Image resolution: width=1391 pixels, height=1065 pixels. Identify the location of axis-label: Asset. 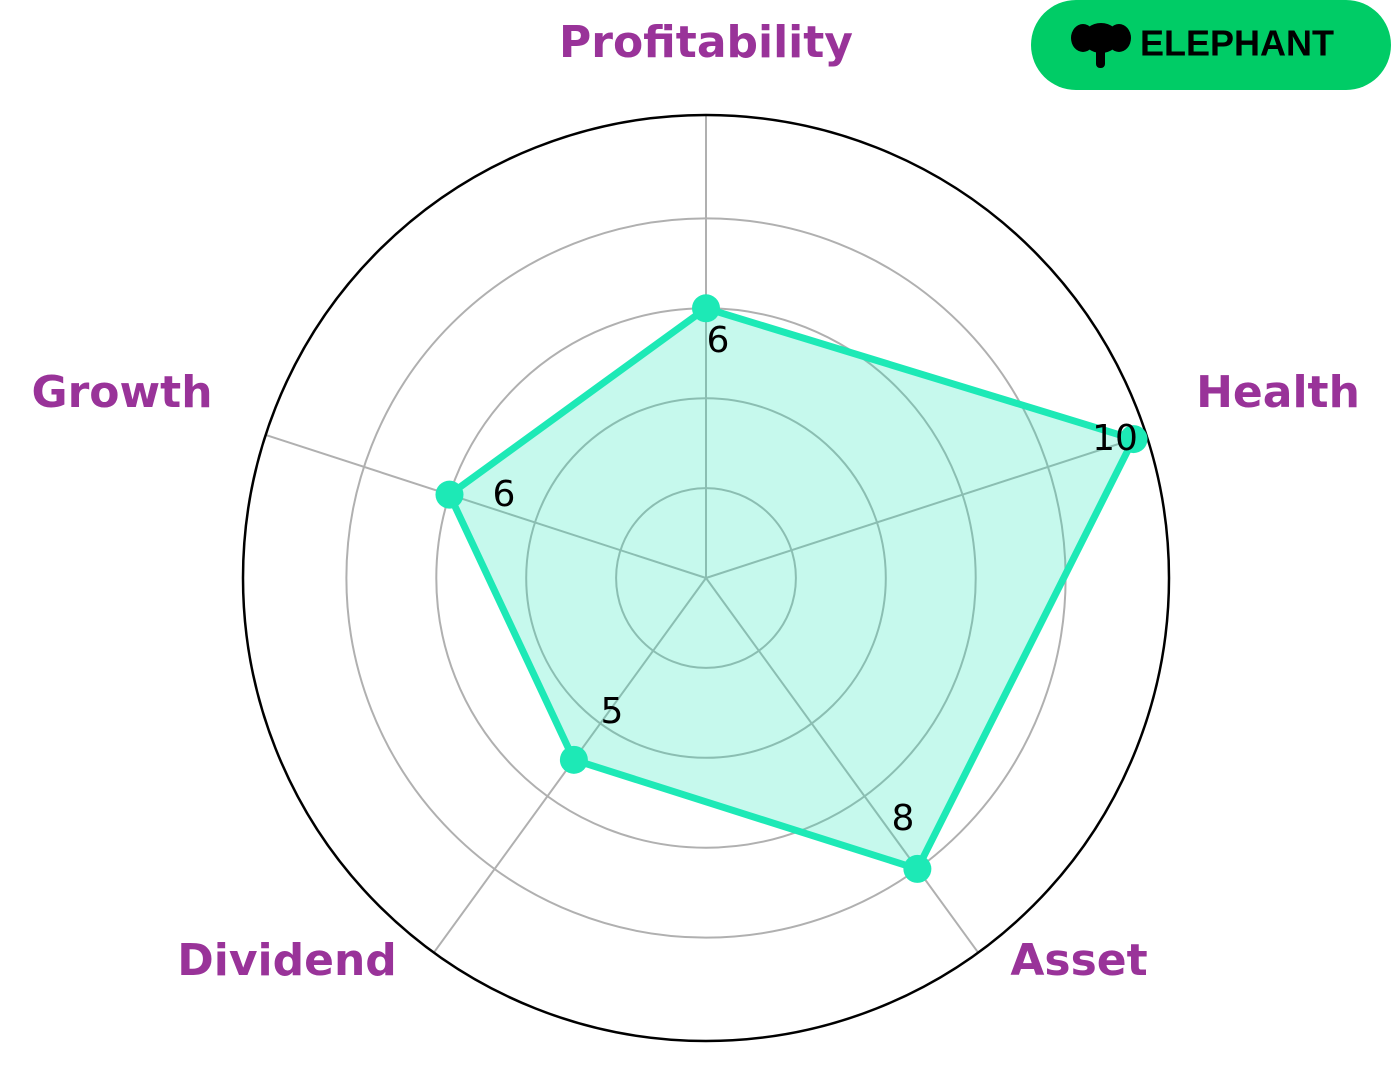
(1078, 960).